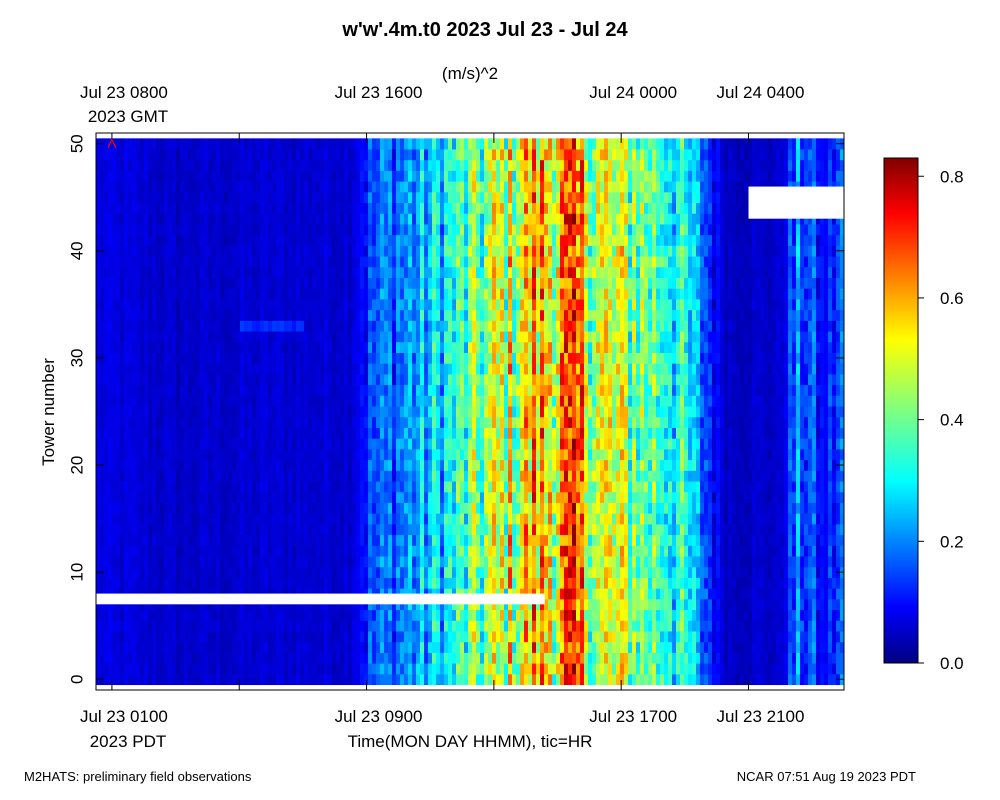  What do you see at coordinates (470, 73) in the screenshot?
I see `units-label: (m/s)^2` at bounding box center [470, 73].